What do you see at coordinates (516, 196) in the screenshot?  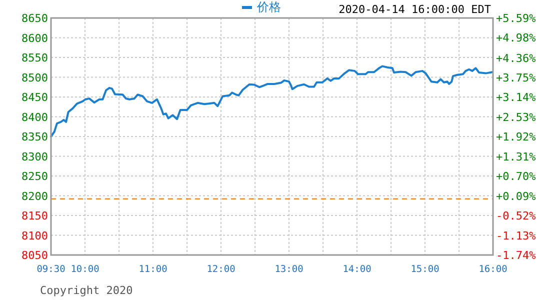 I see `y2-tick-label: +0.09%` at bounding box center [516, 196].